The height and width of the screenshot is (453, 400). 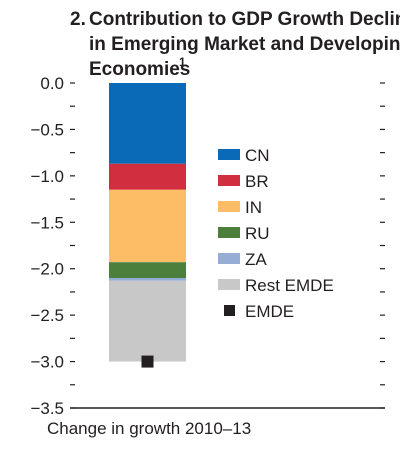 What do you see at coordinates (253, 207) in the screenshot?
I see `legend-label-in: IN` at bounding box center [253, 207].